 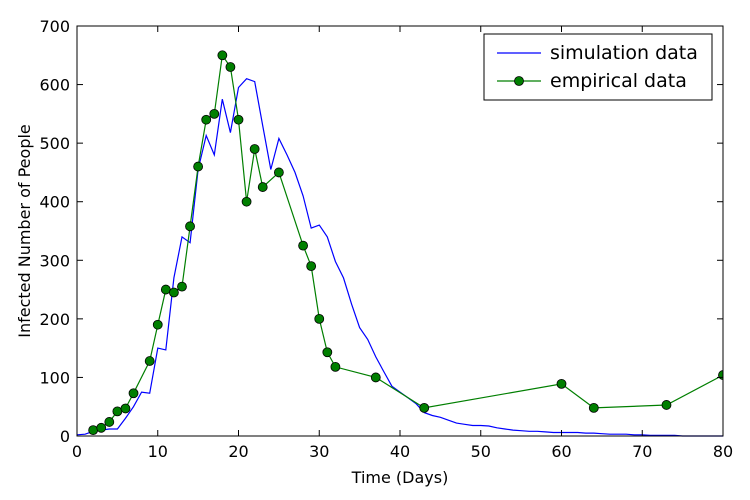 I want to click on legend: simulation data empirical data, so click(x=598, y=67).